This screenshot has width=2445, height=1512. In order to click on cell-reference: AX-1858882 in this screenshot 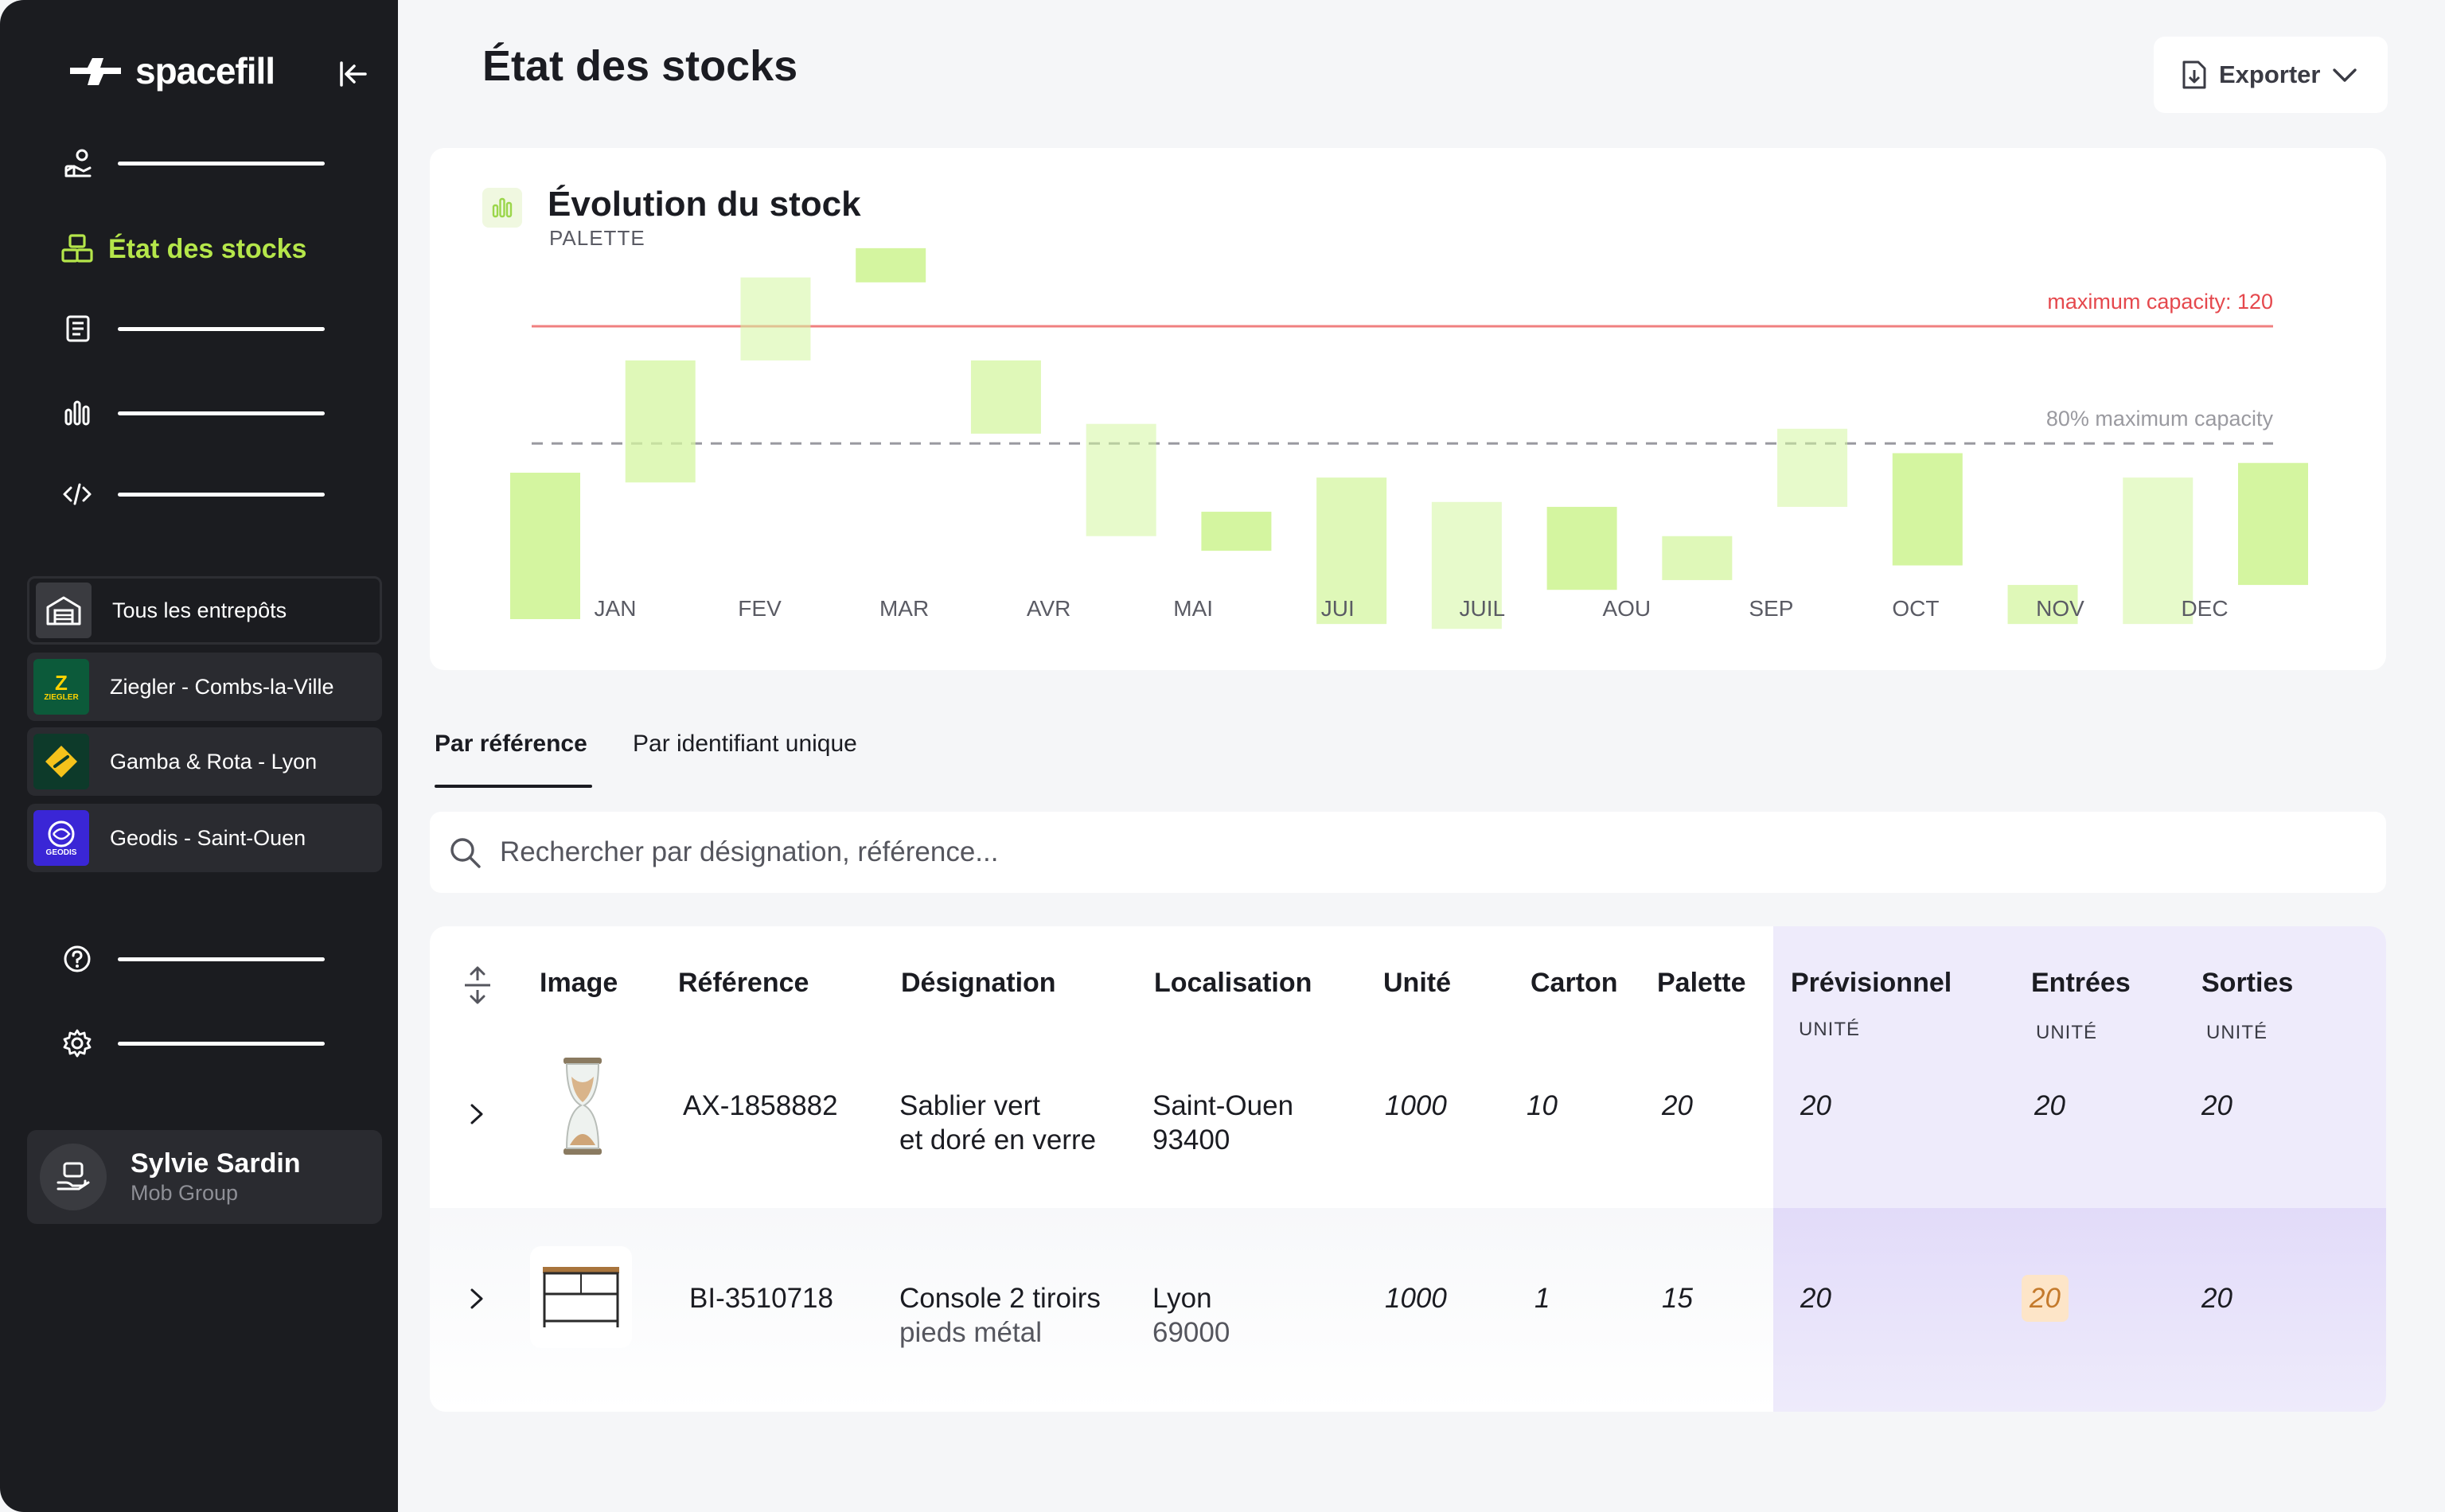, I will do `click(760, 1105)`.